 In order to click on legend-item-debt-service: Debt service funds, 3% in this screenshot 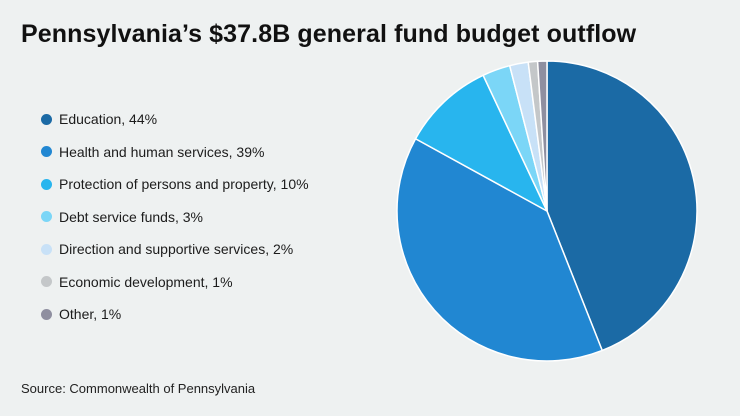, I will do `click(175, 217)`.